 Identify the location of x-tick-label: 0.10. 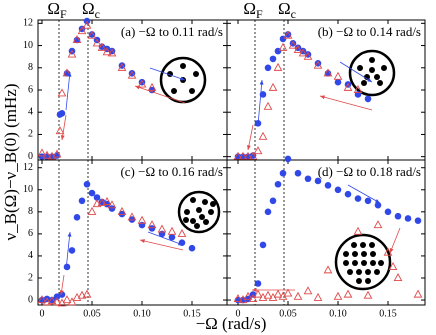
(142, 313).